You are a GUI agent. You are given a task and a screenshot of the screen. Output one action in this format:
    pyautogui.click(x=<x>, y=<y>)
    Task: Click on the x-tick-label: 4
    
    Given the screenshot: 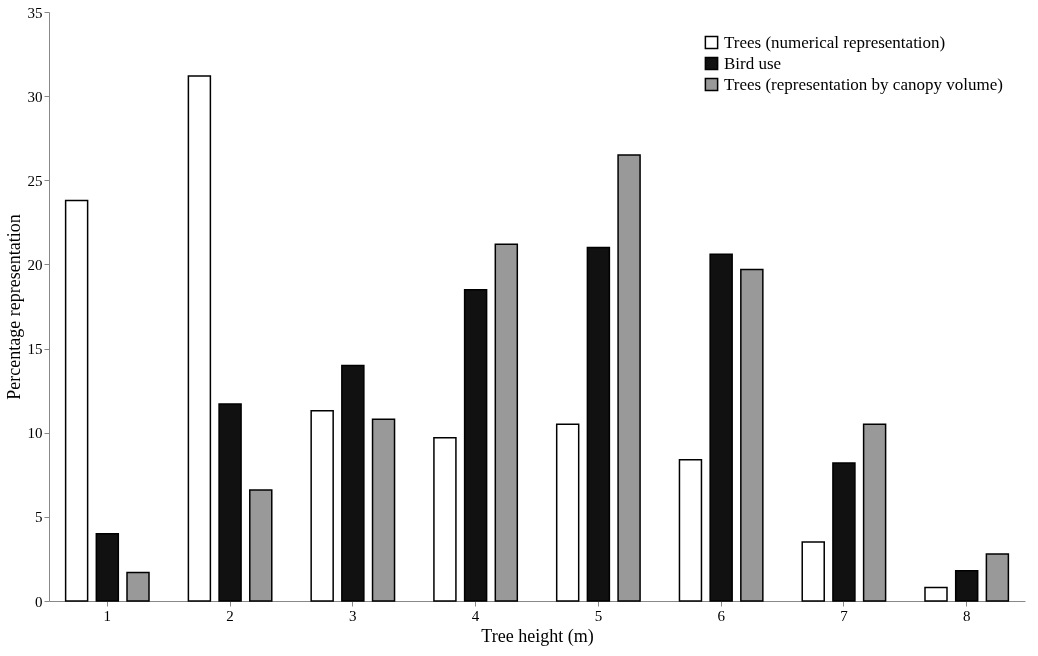 What is the action you would take?
    pyautogui.click(x=475, y=615)
    